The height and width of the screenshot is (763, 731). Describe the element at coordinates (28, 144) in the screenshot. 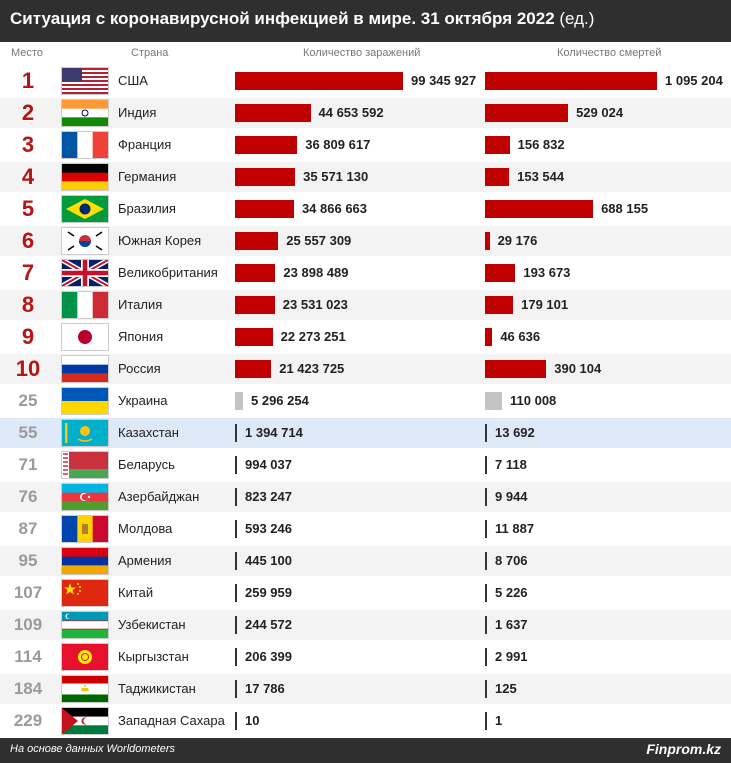

I see `rank-label: 3` at that location.